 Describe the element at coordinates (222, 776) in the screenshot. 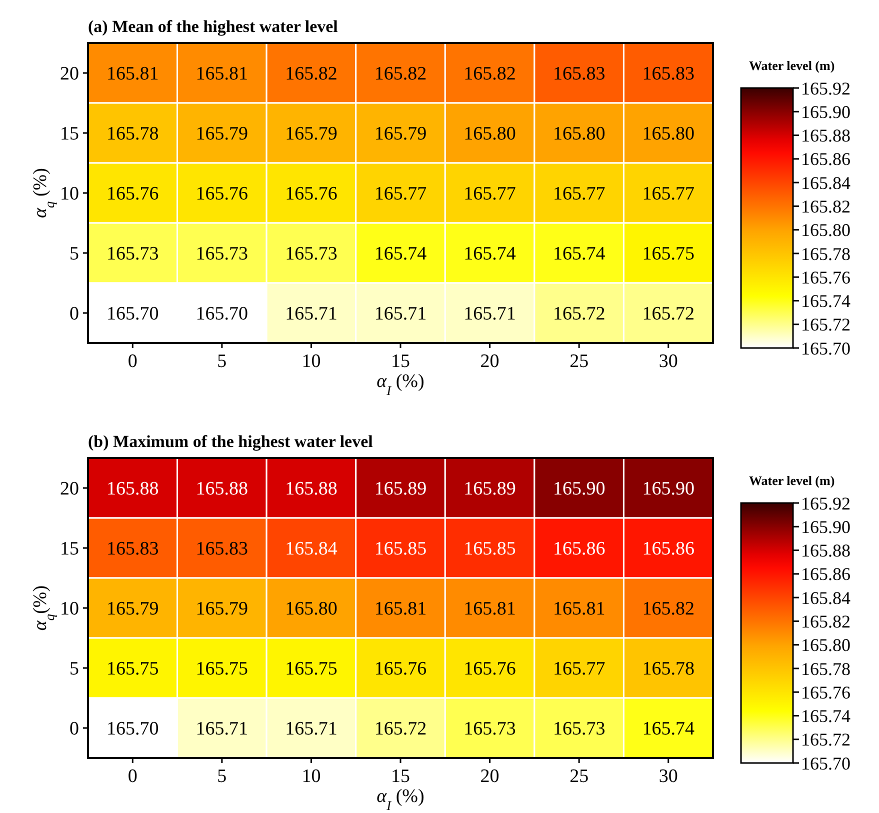

I see `x-tick-label: 5` at that location.